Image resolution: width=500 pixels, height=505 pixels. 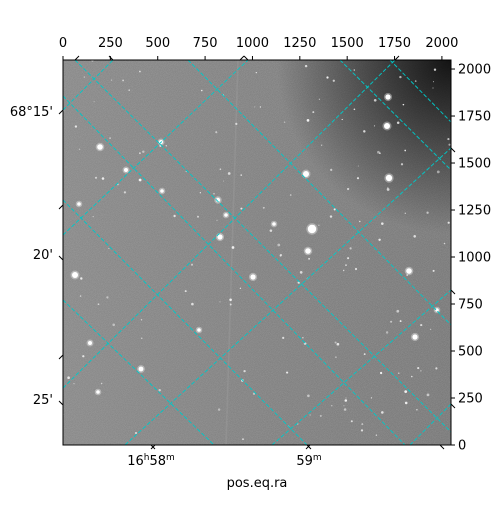 What do you see at coordinates (308, 461) in the screenshot?
I see `ra-tick-label-59m: 59m` at bounding box center [308, 461].